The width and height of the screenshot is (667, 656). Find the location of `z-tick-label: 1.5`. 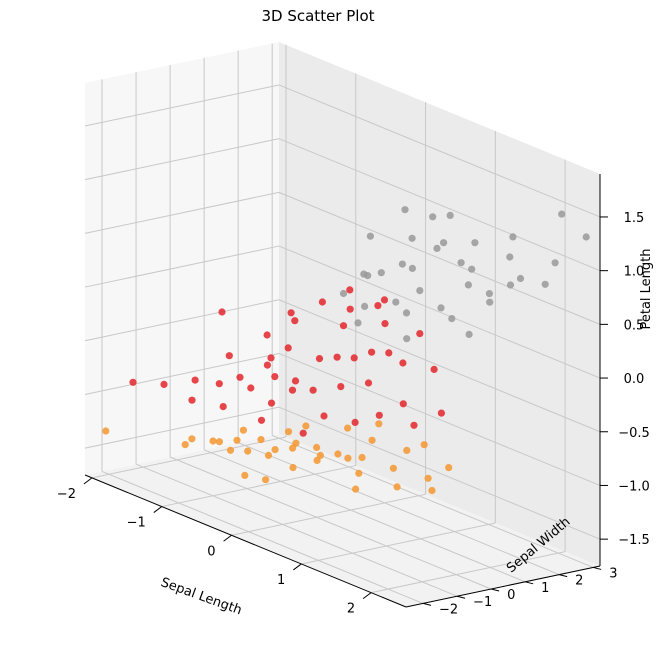

z-tick-label: 1.5 is located at coordinates (634, 218).